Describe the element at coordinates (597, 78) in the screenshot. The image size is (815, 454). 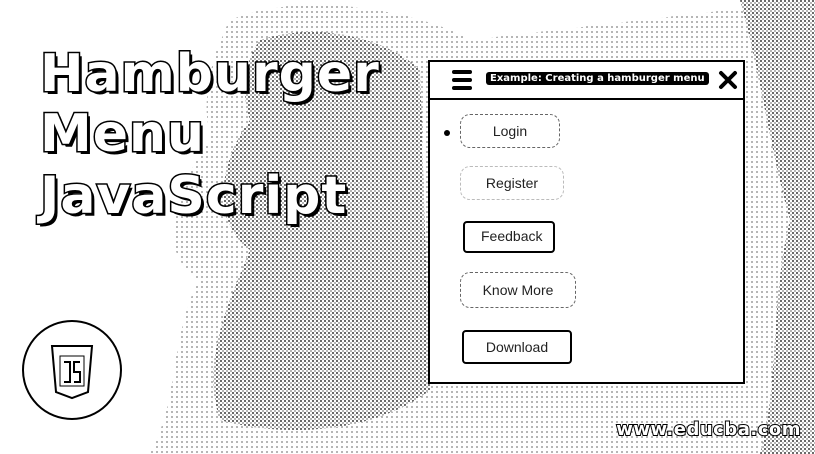
I see `window-title: Example: Creating a hamburger menu` at that location.